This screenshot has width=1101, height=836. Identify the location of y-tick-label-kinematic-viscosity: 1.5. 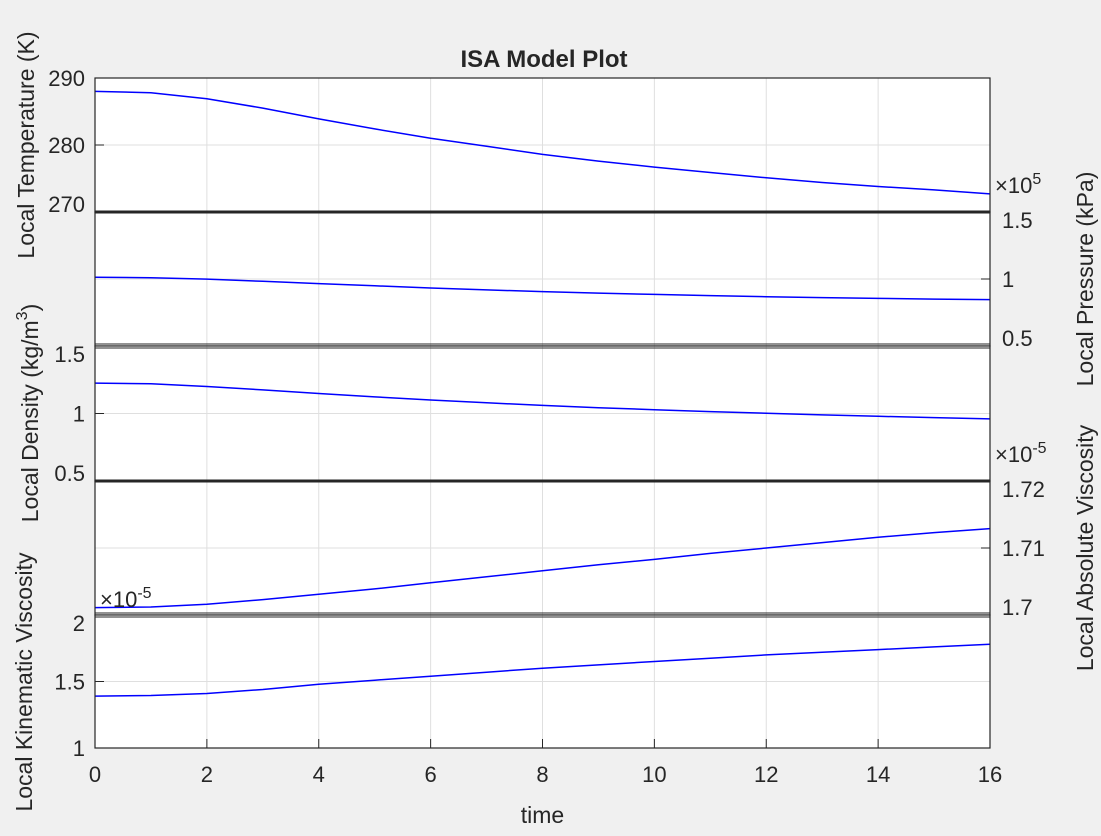
(69, 682).